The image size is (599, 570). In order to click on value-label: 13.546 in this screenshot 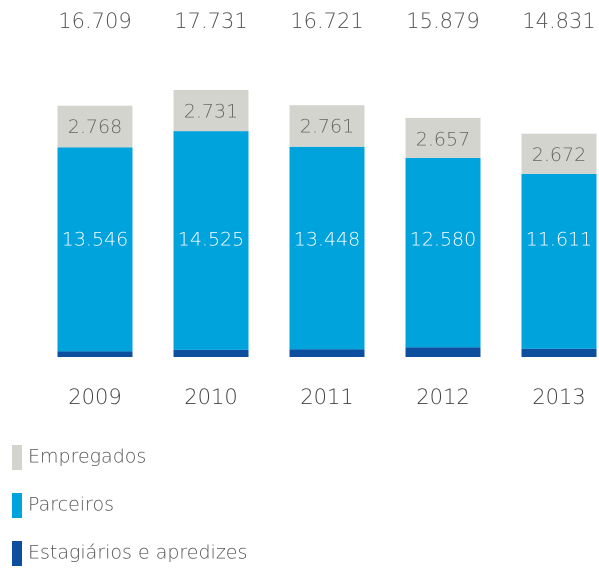, I will do `click(95, 240)`.